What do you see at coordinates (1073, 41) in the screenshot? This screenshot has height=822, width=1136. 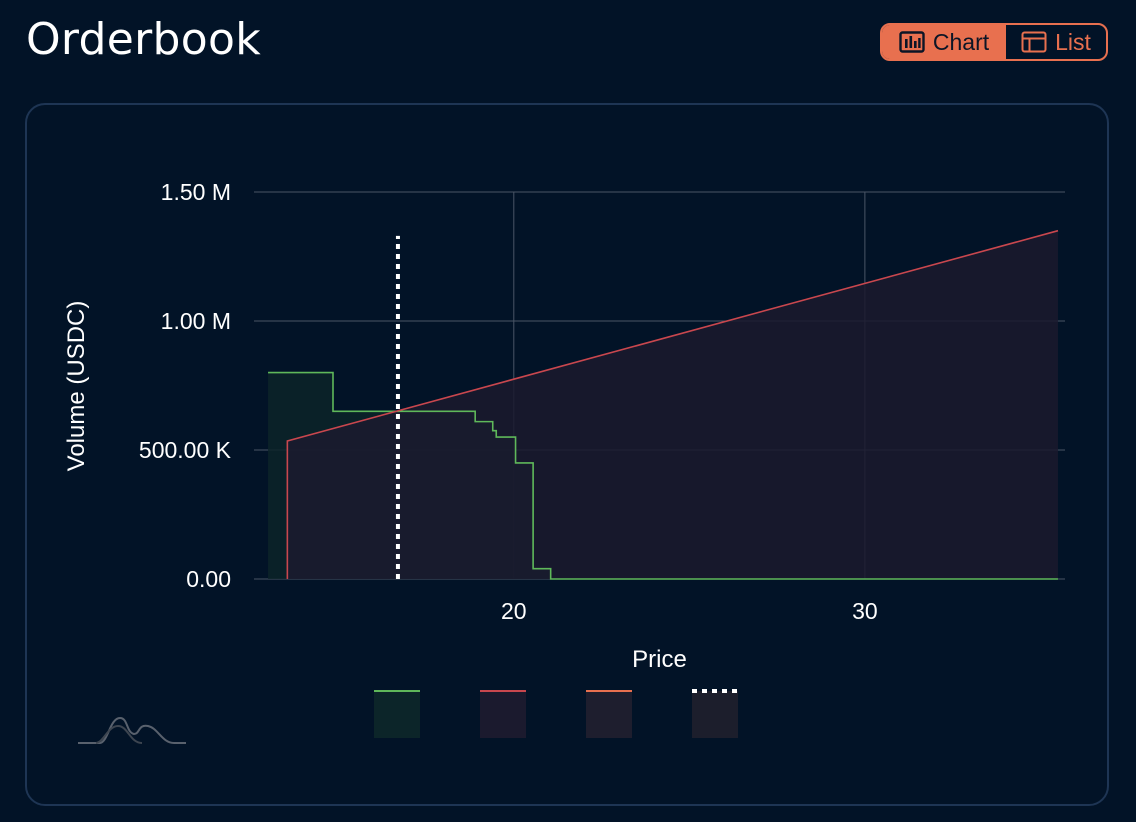 I see `list-view-label: List` at bounding box center [1073, 41].